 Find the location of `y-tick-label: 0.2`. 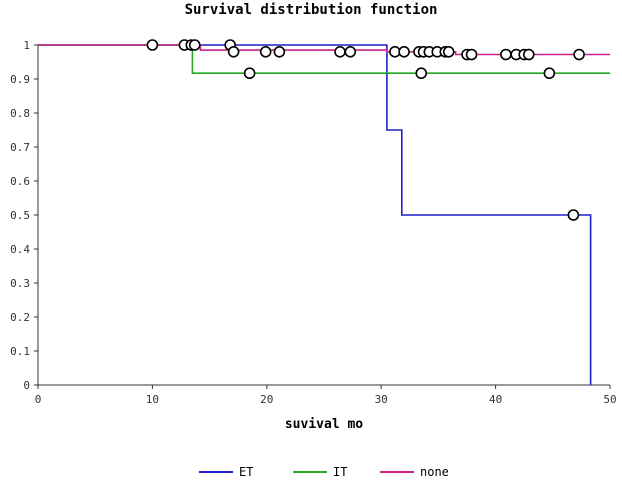

y-tick-label: 0.2 is located at coordinates (20, 317).